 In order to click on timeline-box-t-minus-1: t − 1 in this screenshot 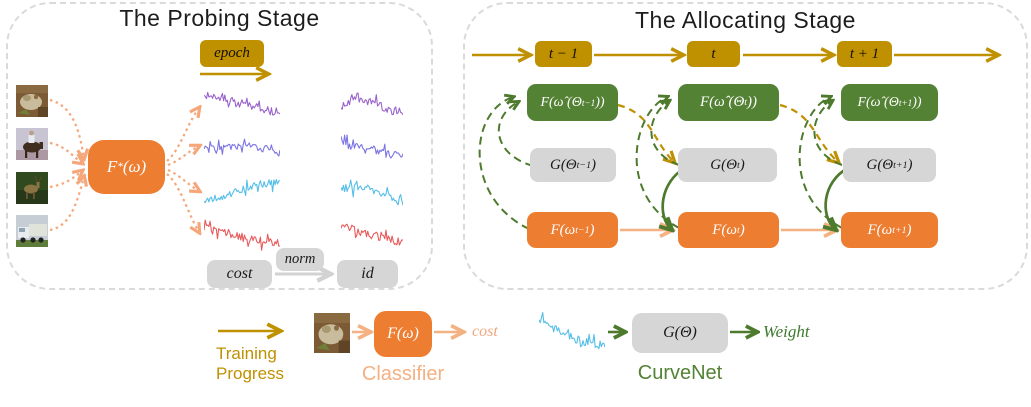, I will do `click(563, 54)`.